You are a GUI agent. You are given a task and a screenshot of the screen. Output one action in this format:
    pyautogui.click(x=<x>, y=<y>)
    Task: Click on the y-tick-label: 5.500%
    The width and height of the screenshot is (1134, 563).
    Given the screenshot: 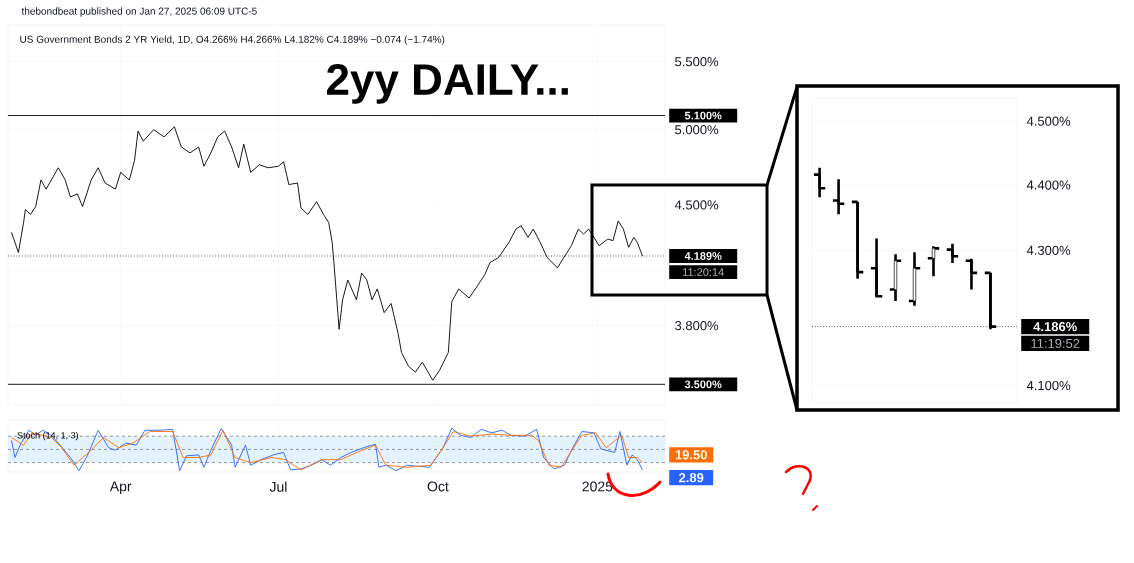 What is the action you would take?
    pyautogui.click(x=697, y=62)
    